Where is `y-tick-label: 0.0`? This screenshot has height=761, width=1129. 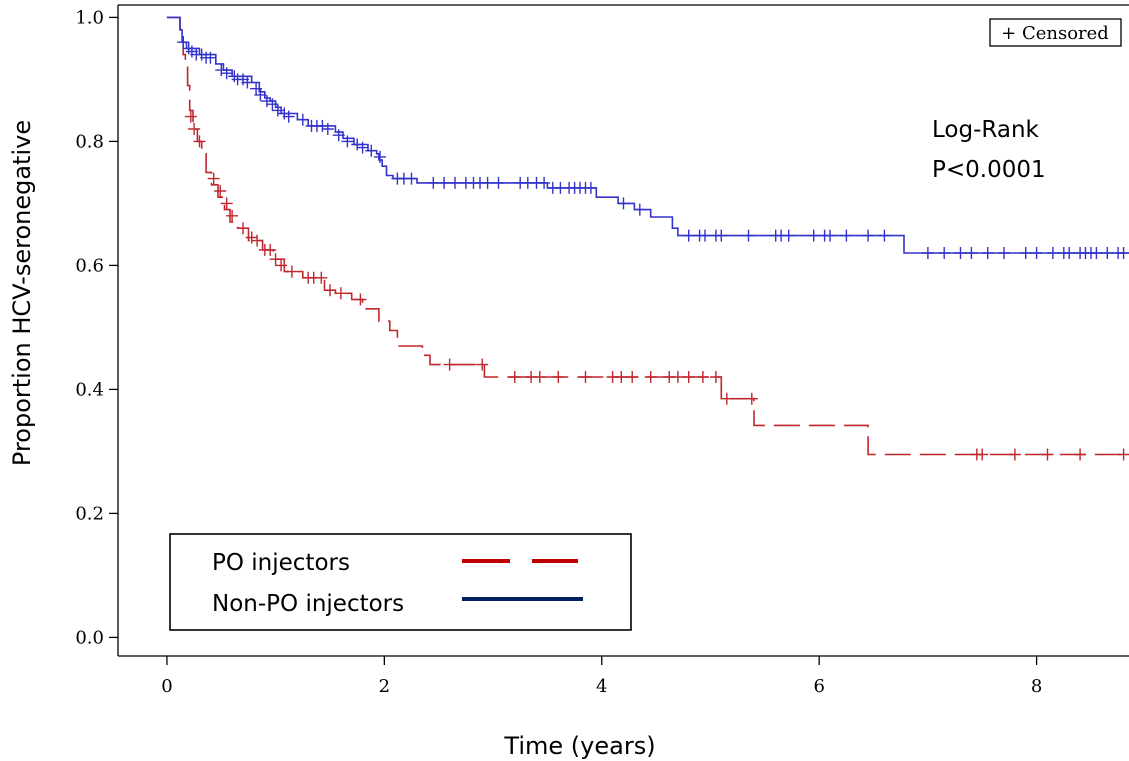 y-tick-label: 0.0 is located at coordinates (89, 637).